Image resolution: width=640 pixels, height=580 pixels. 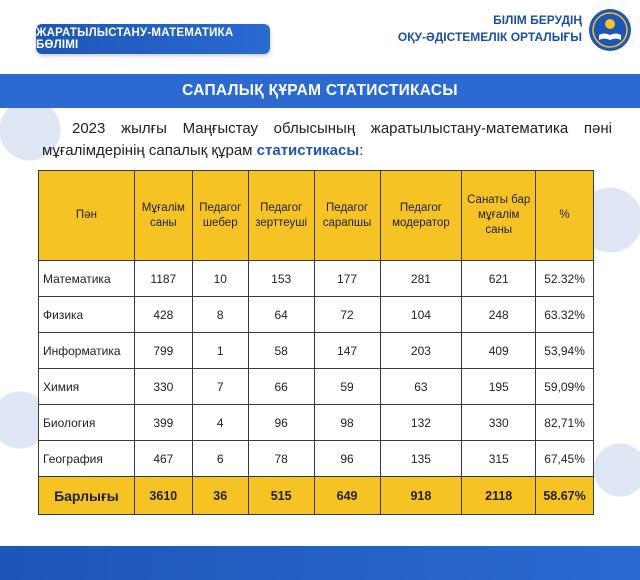 I want to click on table-cell: 82,71%, so click(x=564, y=422).